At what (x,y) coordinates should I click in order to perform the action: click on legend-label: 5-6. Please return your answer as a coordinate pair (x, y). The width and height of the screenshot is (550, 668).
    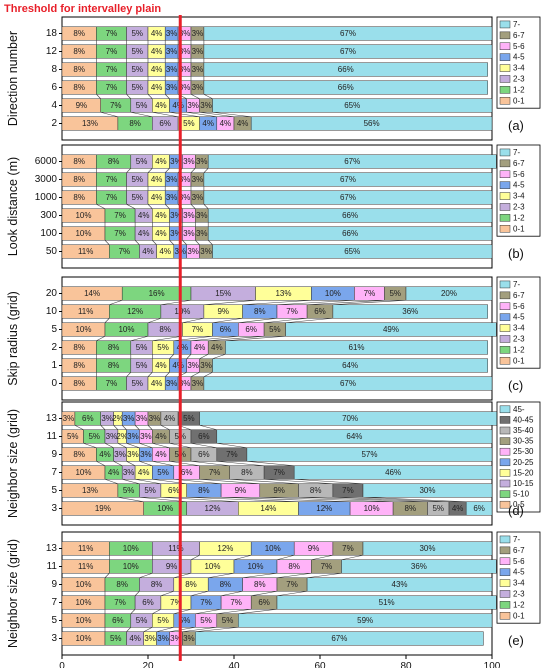
    Looking at the image, I should click on (519, 306).